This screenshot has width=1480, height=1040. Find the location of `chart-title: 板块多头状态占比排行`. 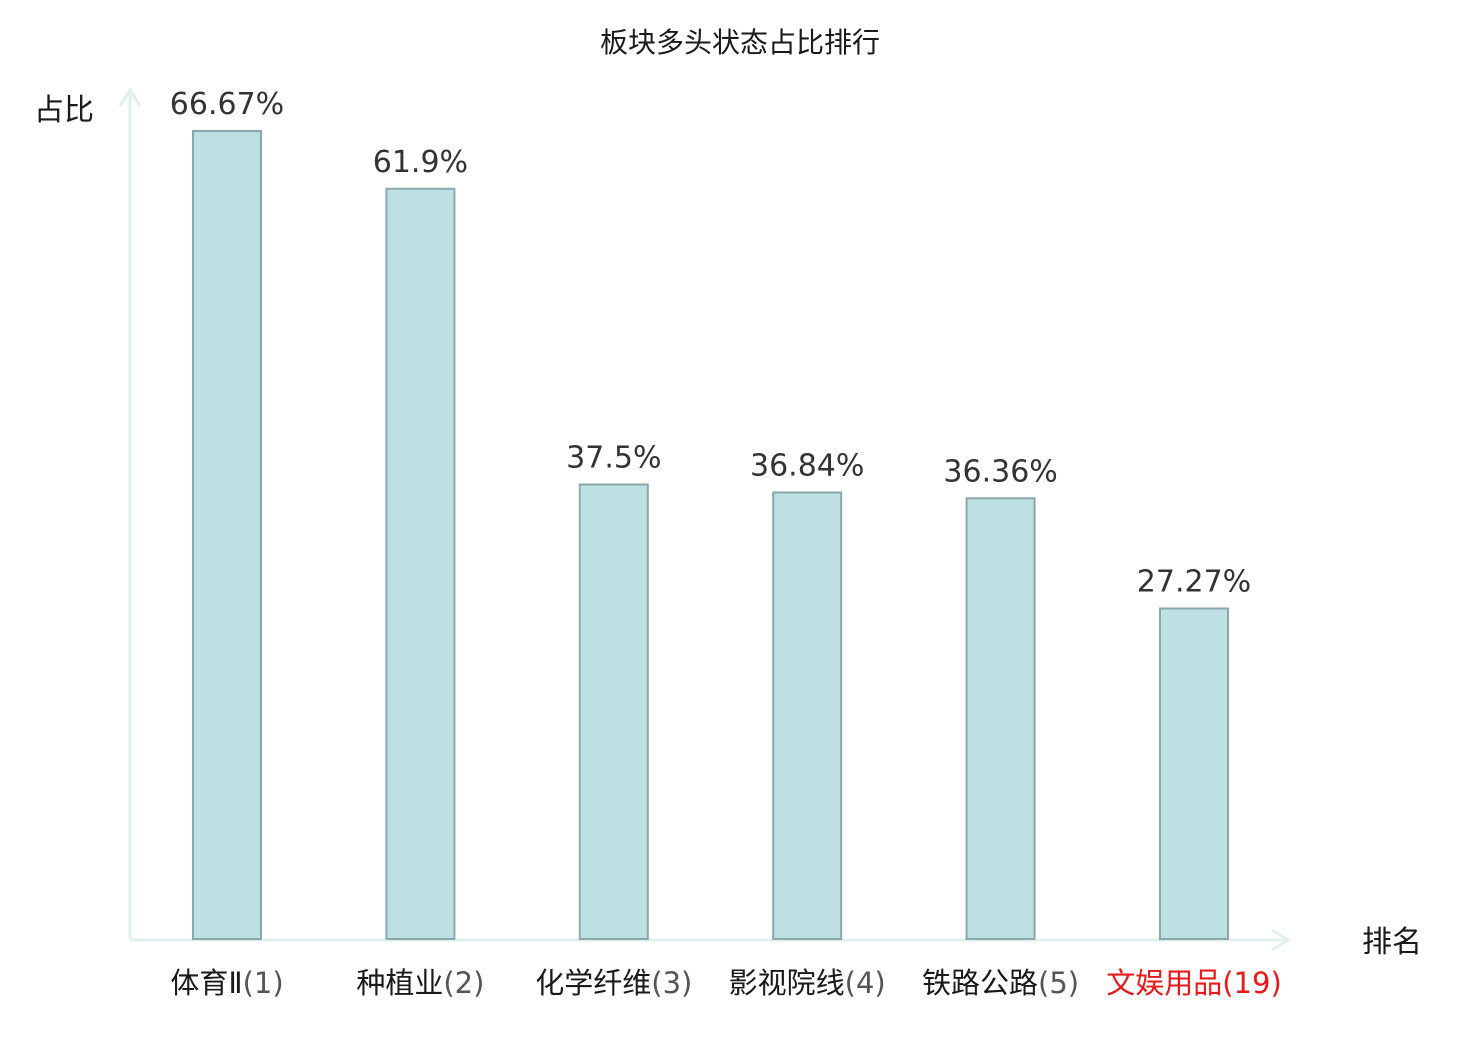

chart-title: 板块多头状态占比排行 is located at coordinates (740, 42).